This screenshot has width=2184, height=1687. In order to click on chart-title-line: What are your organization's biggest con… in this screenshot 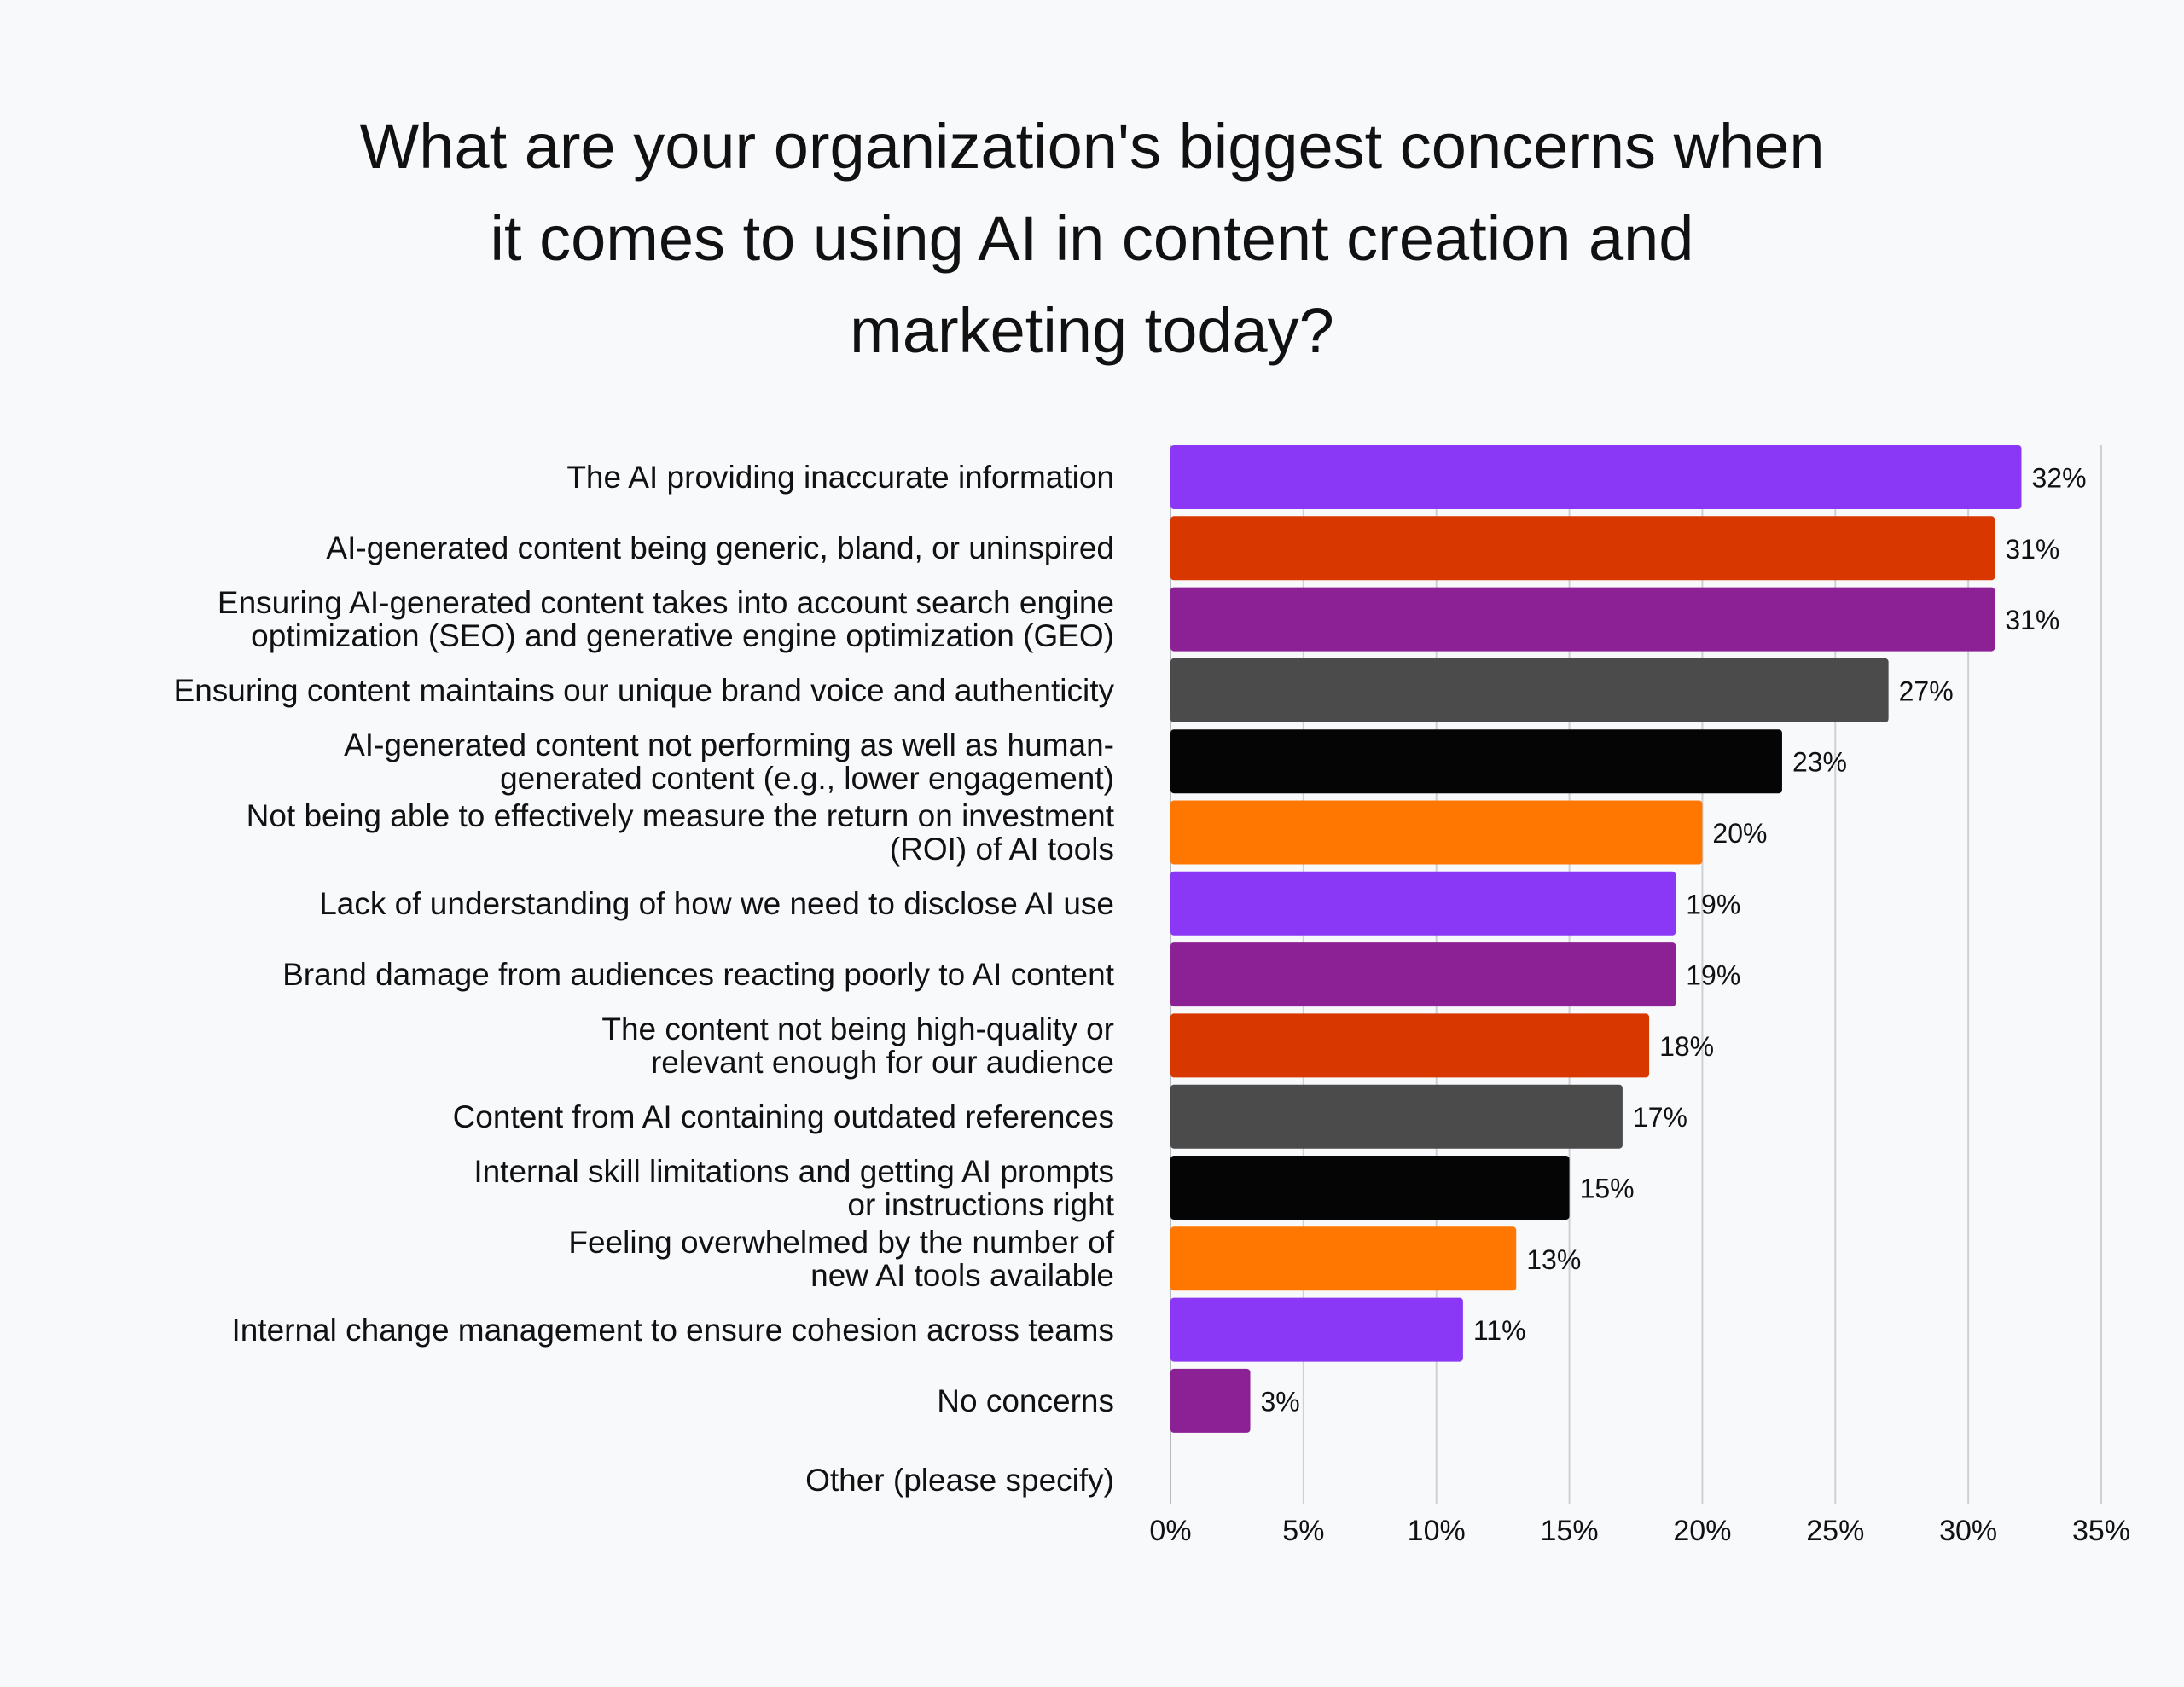, I will do `click(1092, 147)`.